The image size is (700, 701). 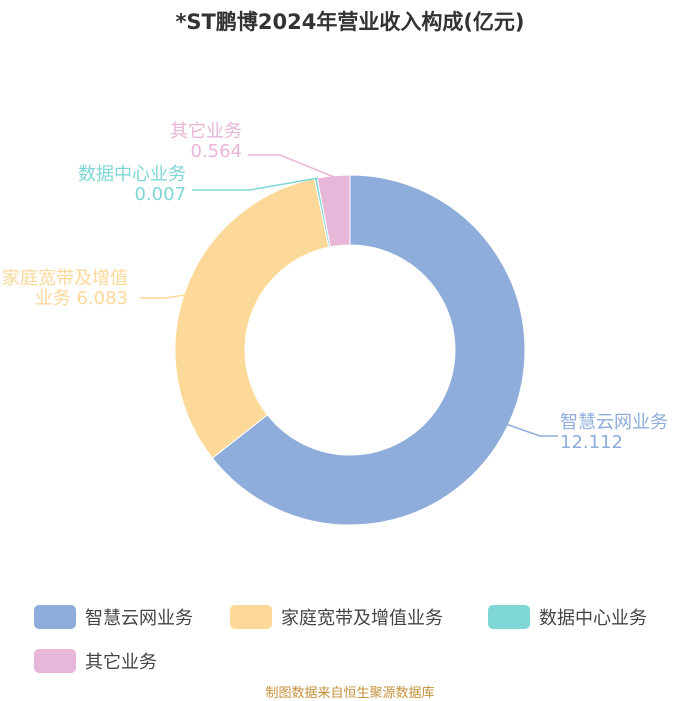 I want to click on legend-item-2: 数据中心业务, so click(x=567, y=617).